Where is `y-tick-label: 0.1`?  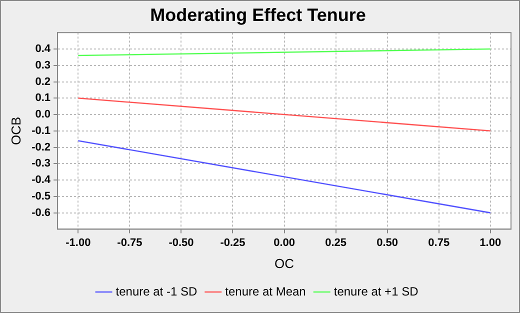 y-tick-label: 0.1 is located at coordinates (43, 98).